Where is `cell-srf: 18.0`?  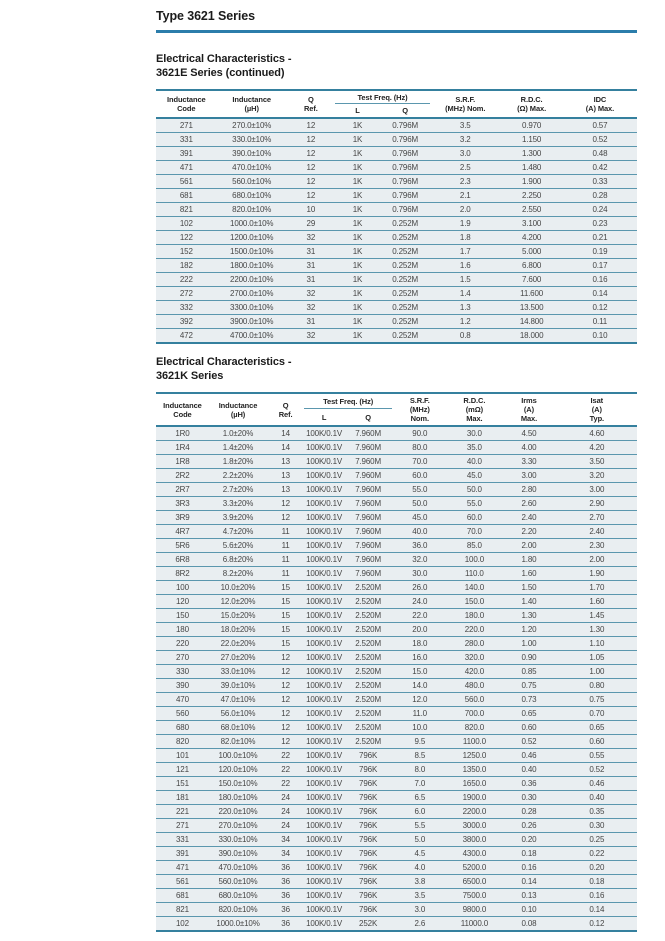 cell-srf: 18.0 is located at coordinates (420, 643).